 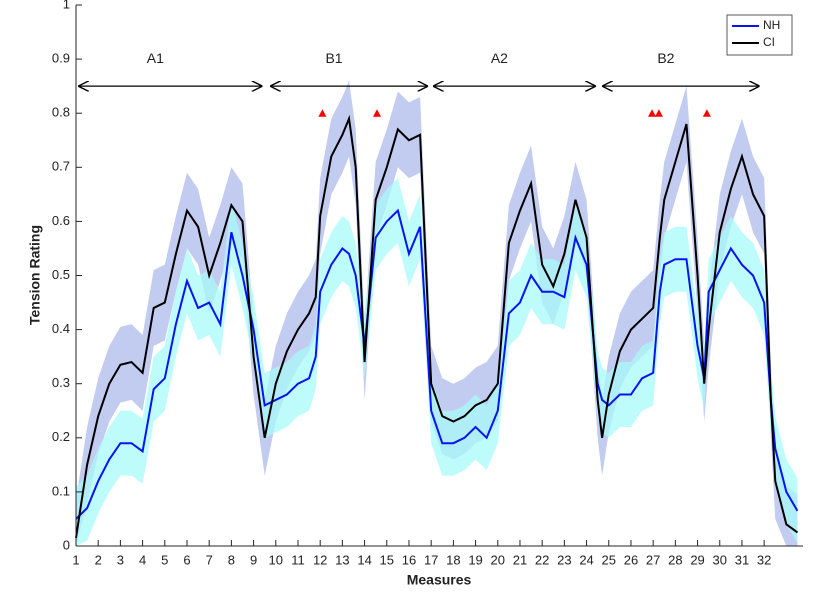 What do you see at coordinates (61, 112) in the screenshot?
I see `y-tick-label: 0.8` at bounding box center [61, 112].